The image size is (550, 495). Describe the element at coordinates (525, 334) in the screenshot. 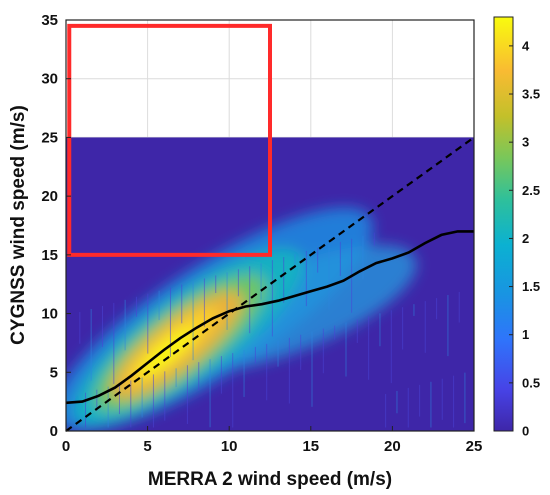

I see `colorbar-tick-label: 1` at that location.